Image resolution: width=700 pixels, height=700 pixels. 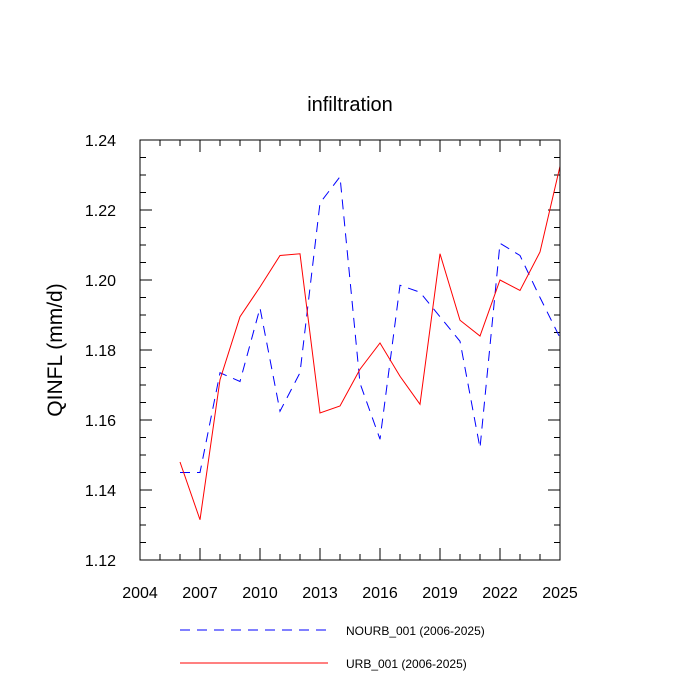 I want to click on x-tick-label: 2025, so click(x=560, y=593).